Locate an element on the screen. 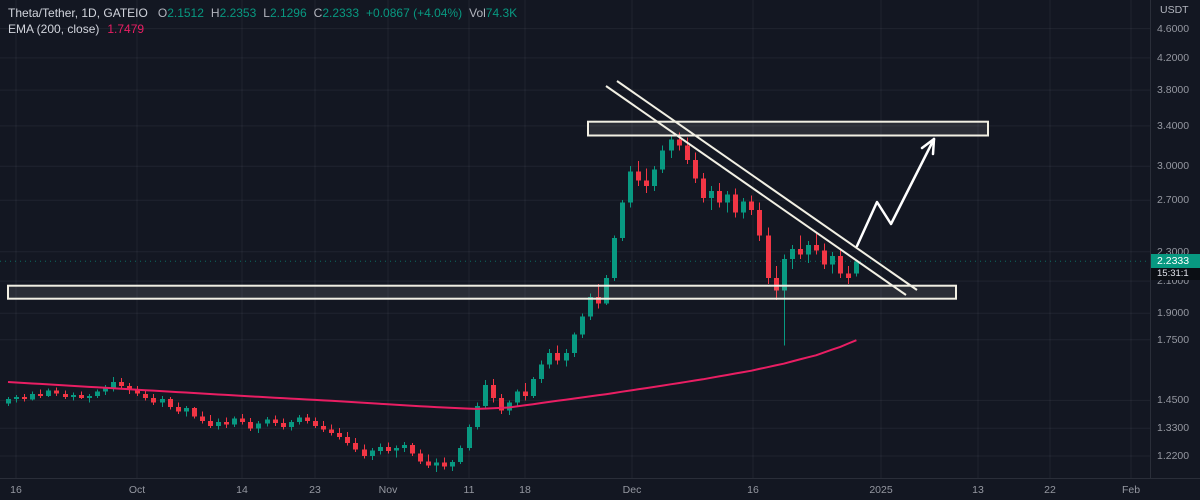  price-axis-label: 1.9000 is located at coordinates (1173, 313).